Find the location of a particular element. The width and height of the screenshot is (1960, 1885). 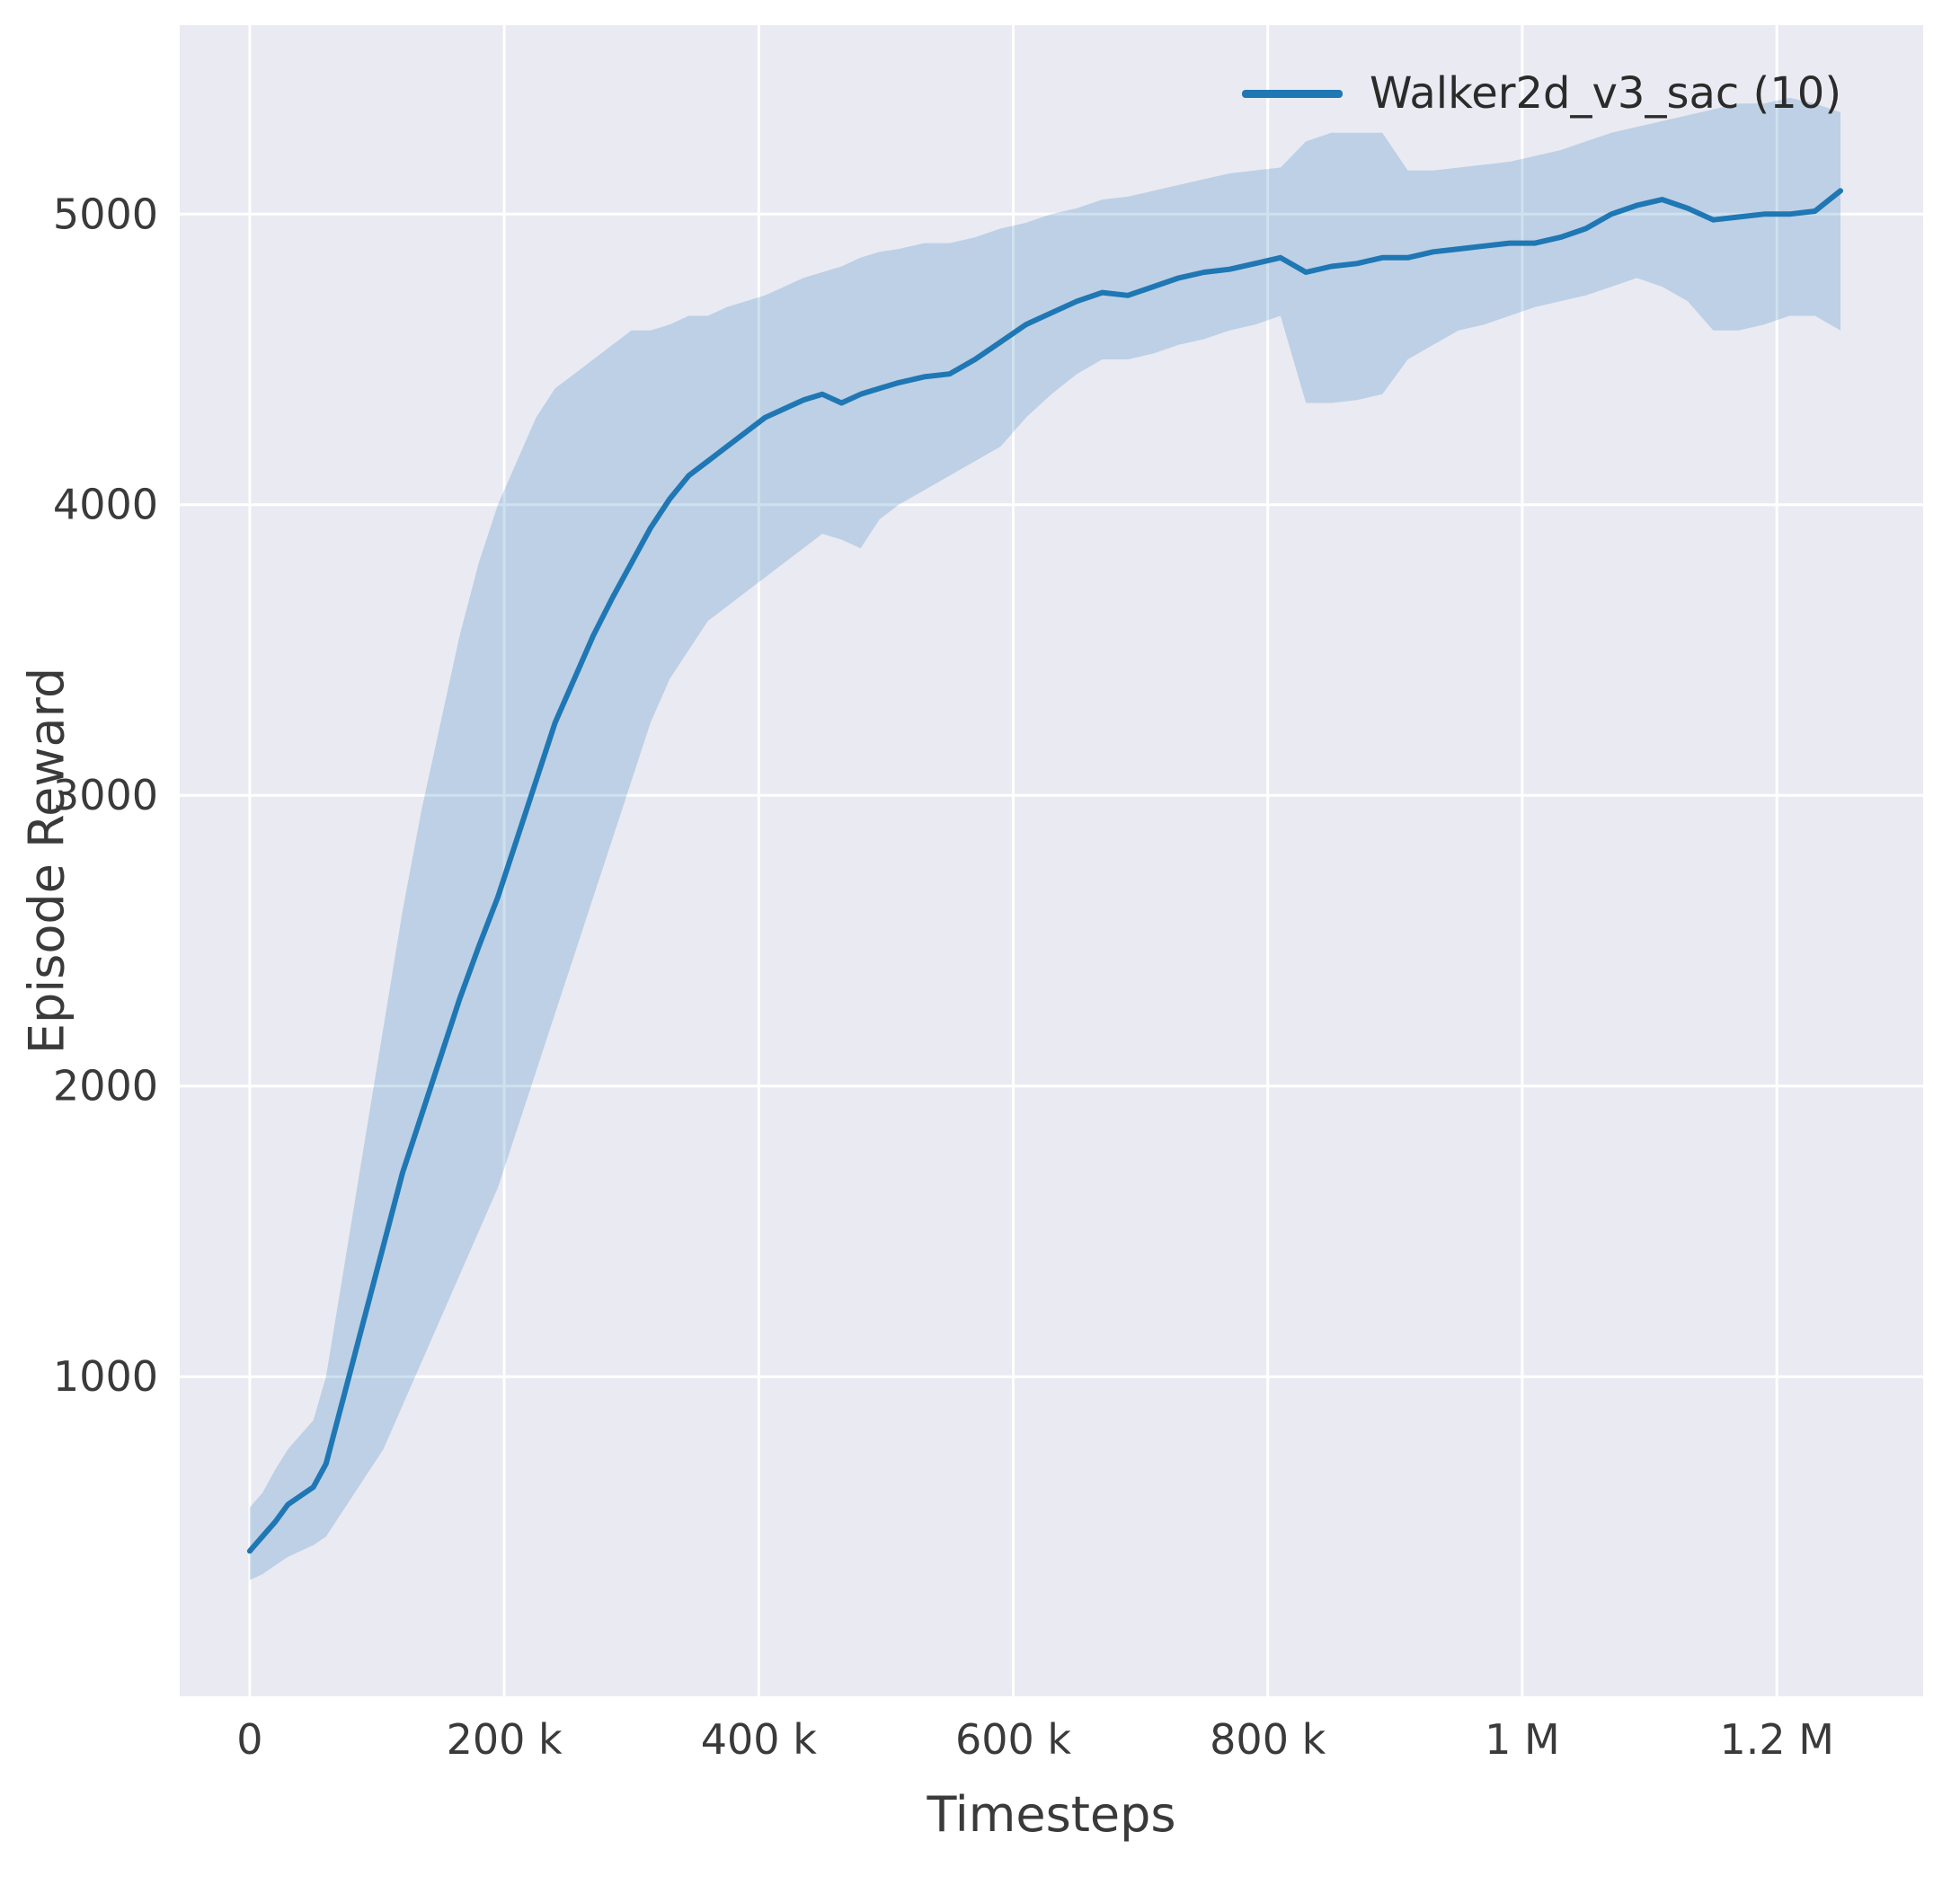

y-tick-label: 1000 is located at coordinates (105, 1376).